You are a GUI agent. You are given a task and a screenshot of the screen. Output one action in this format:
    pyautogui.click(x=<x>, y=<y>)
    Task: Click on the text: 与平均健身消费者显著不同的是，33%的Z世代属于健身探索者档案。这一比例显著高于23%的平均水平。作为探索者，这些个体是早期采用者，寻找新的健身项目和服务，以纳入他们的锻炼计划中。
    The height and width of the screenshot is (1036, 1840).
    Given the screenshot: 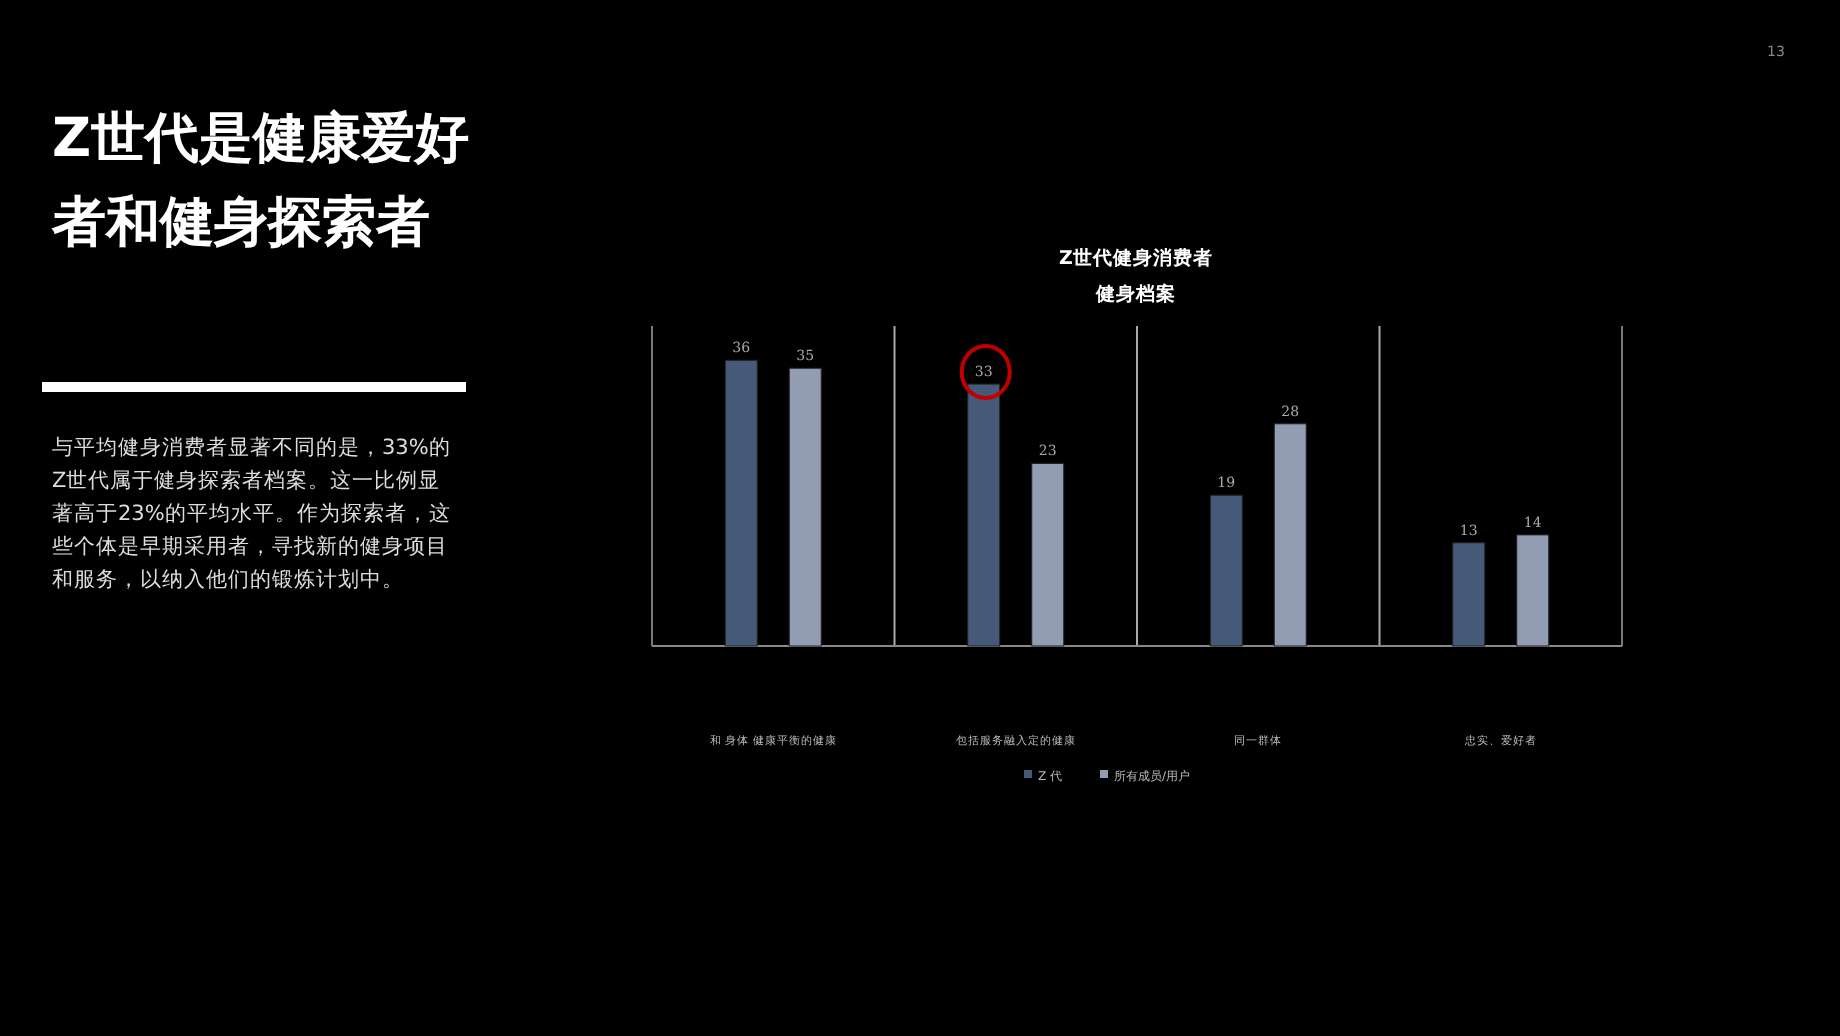 What is the action you would take?
    pyautogui.click(x=251, y=513)
    